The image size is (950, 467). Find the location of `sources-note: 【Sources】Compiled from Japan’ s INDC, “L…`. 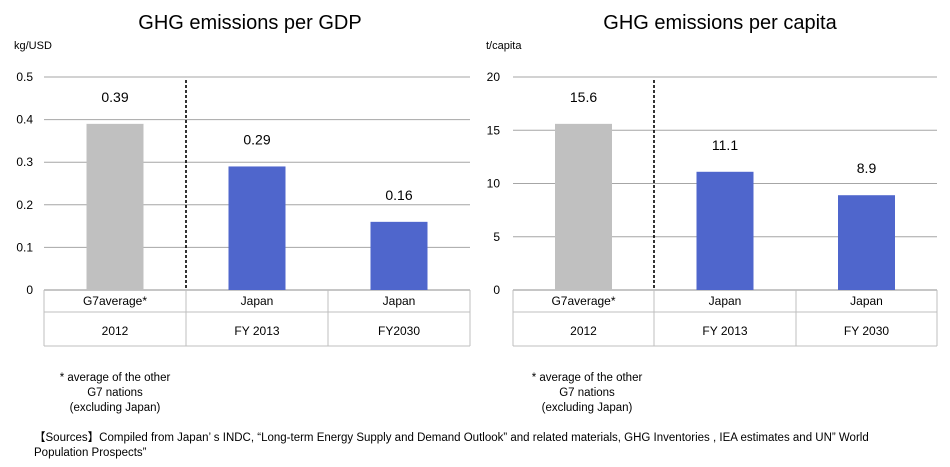

sources-note: 【Sources】Compiled from Japan’ s INDC, “L… is located at coordinates (451, 445).